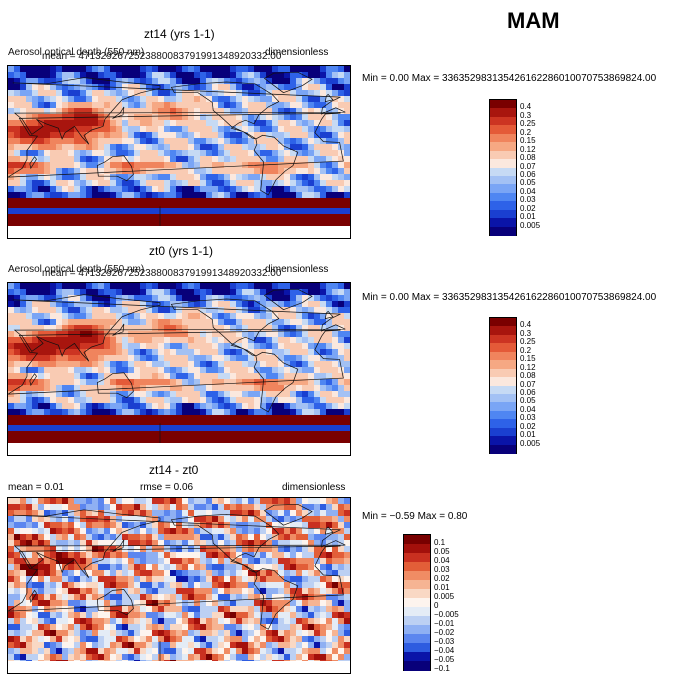  What do you see at coordinates (528, 418) in the screenshot?
I see `colorbar-2-label: 0.03` at bounding box center [528, 418].